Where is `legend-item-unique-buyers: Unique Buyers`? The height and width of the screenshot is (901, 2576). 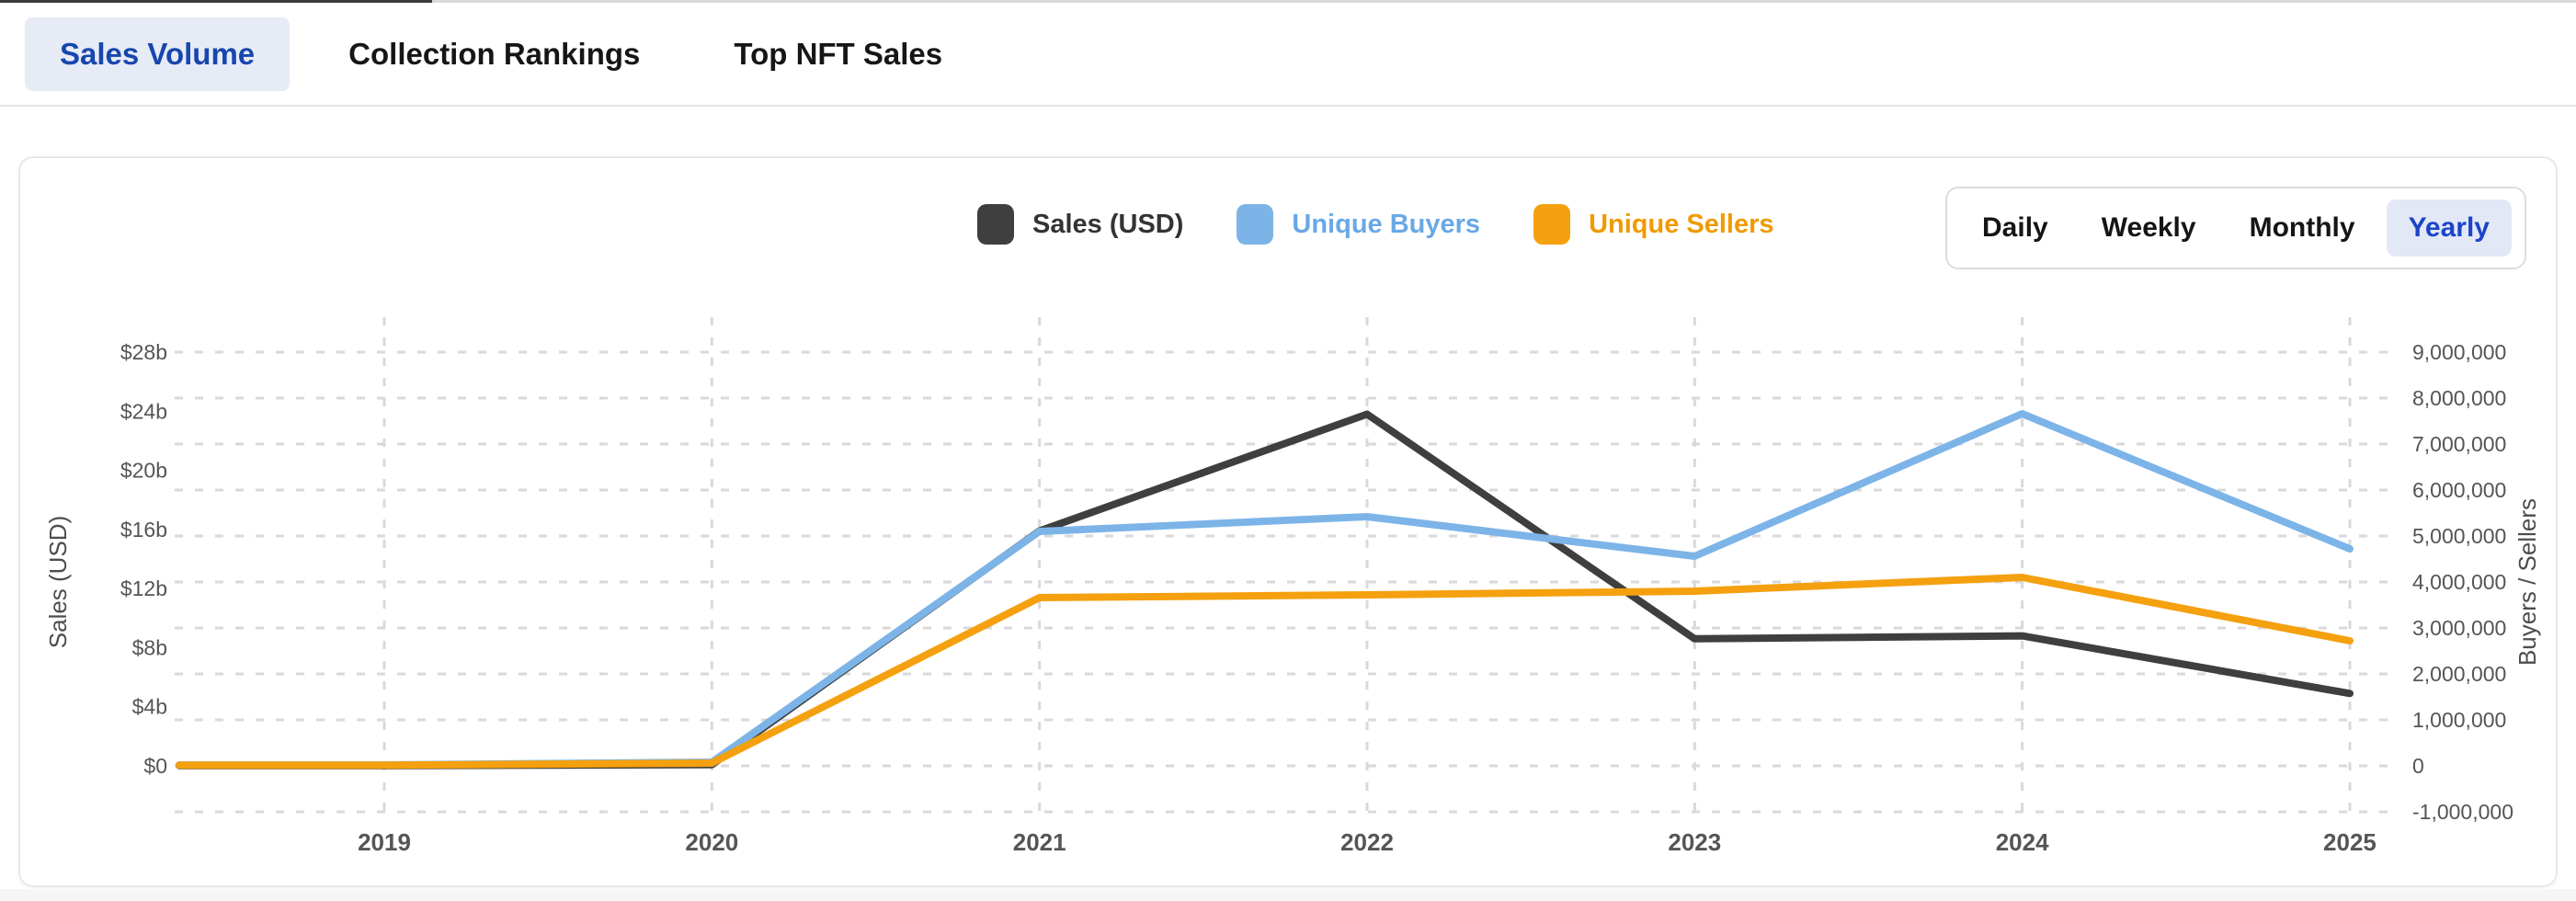 legend-item-unique-buyers: Unique Buyers is located at coordinates (1358, 224).